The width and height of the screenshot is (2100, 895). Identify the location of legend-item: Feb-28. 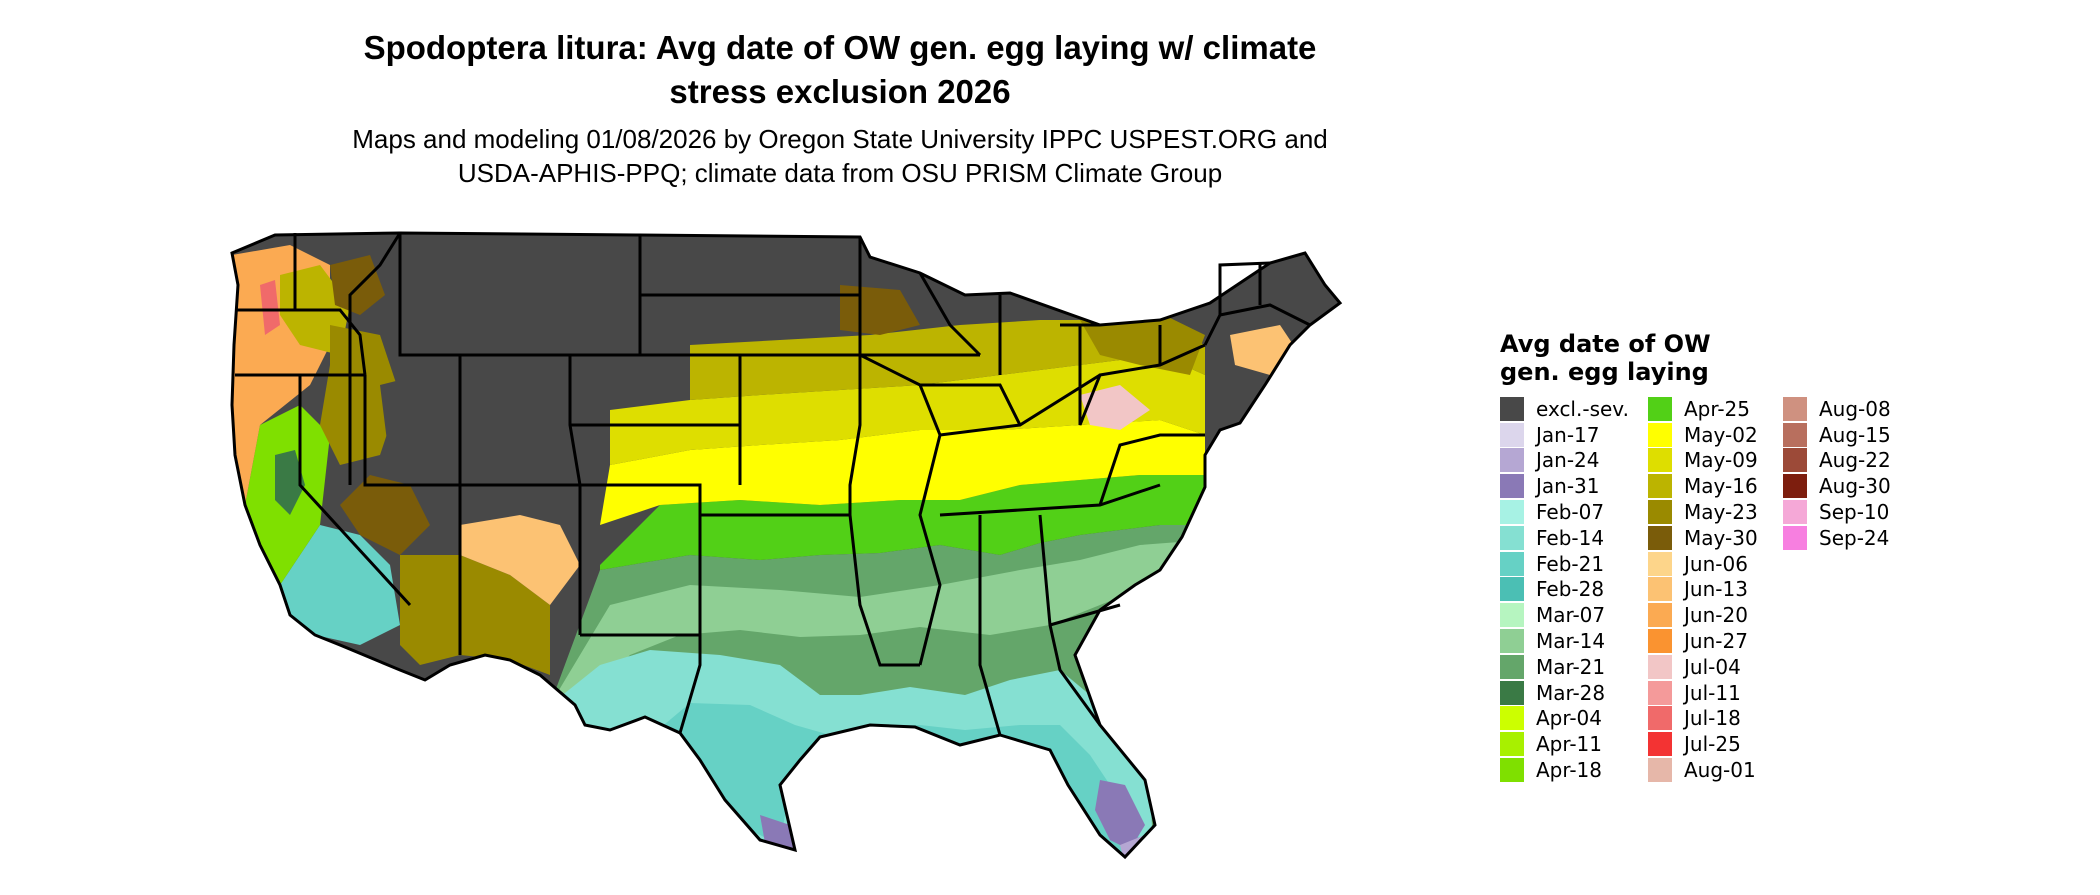
(1564, 590).